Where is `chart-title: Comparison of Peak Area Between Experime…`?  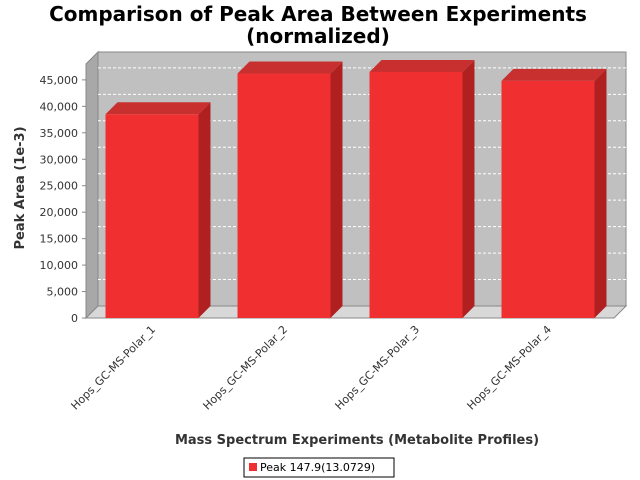 chart-title: Comparison of Peak Area Between Experime… is located at coordinates (318, 14).